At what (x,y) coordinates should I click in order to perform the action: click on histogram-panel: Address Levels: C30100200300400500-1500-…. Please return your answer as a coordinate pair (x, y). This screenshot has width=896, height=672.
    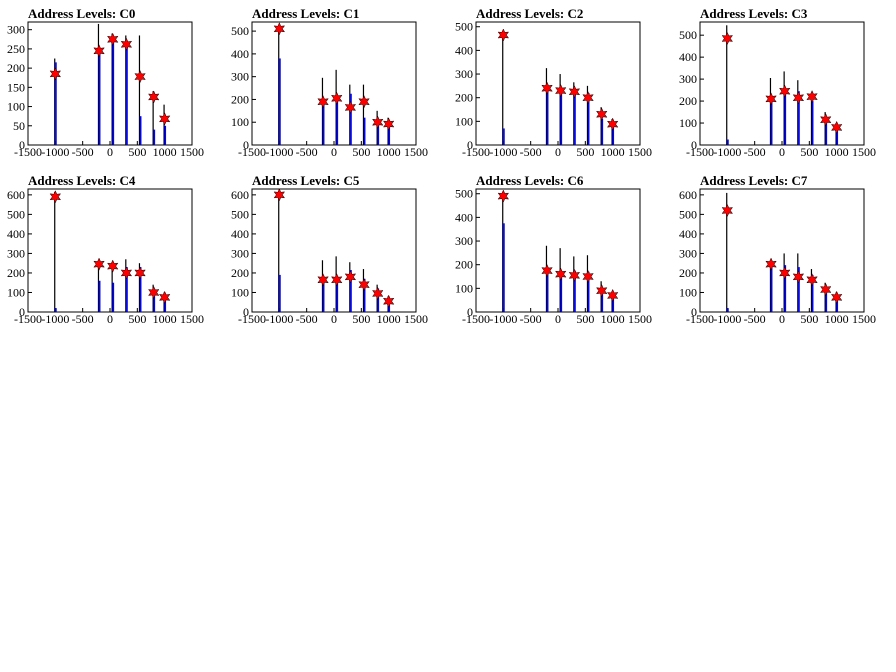
    Looking at the image, I should click on (777, 82).